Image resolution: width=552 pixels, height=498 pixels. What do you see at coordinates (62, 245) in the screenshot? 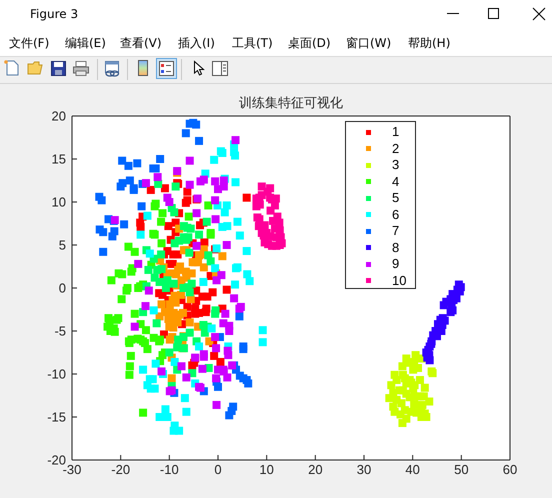
I see `y-tick-label: 5` at bounding box center [62, 245].